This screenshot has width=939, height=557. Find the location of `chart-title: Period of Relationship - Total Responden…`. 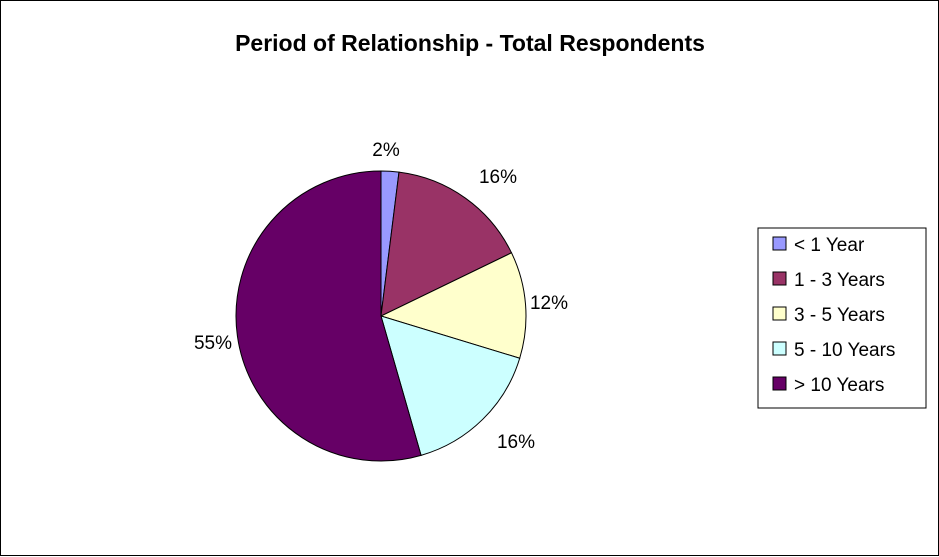

chart-title: Period of Relationship - Total Responden… is located at coordinates (470, 43).